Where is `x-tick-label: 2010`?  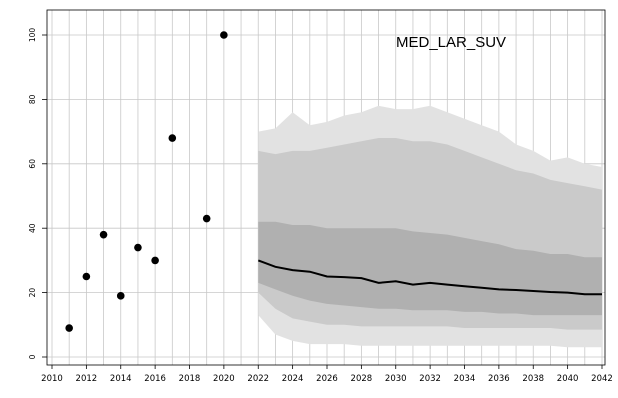
x-tick-label: 2010 is located at coordinates (52, 379).